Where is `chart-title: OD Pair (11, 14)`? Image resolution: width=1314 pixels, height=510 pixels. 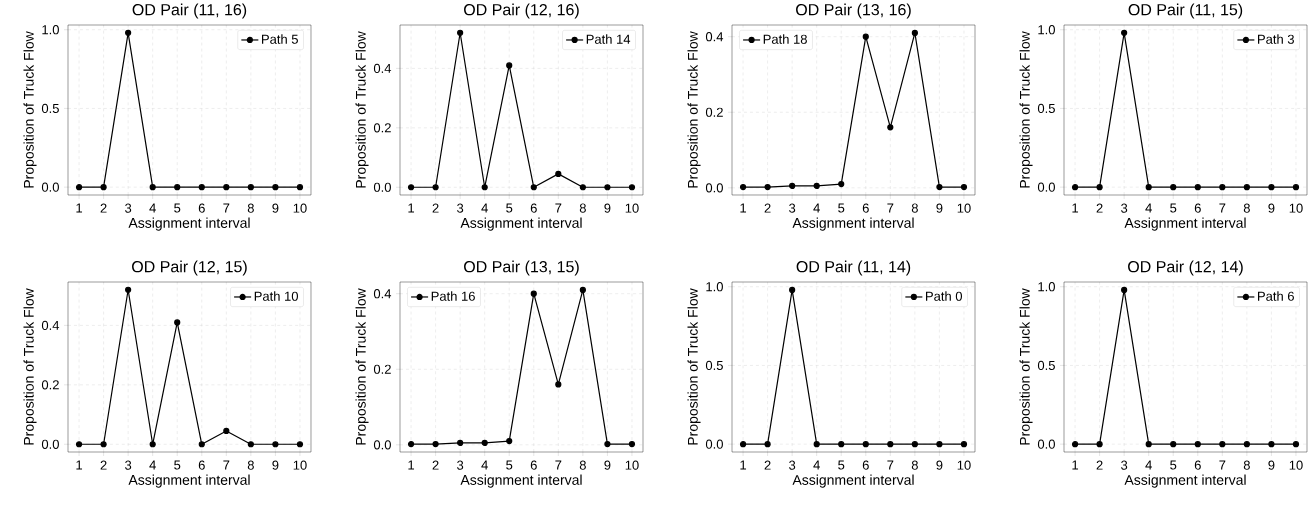 chart-title: OD Pair (11, 14) is located at coordinates (853, 268).